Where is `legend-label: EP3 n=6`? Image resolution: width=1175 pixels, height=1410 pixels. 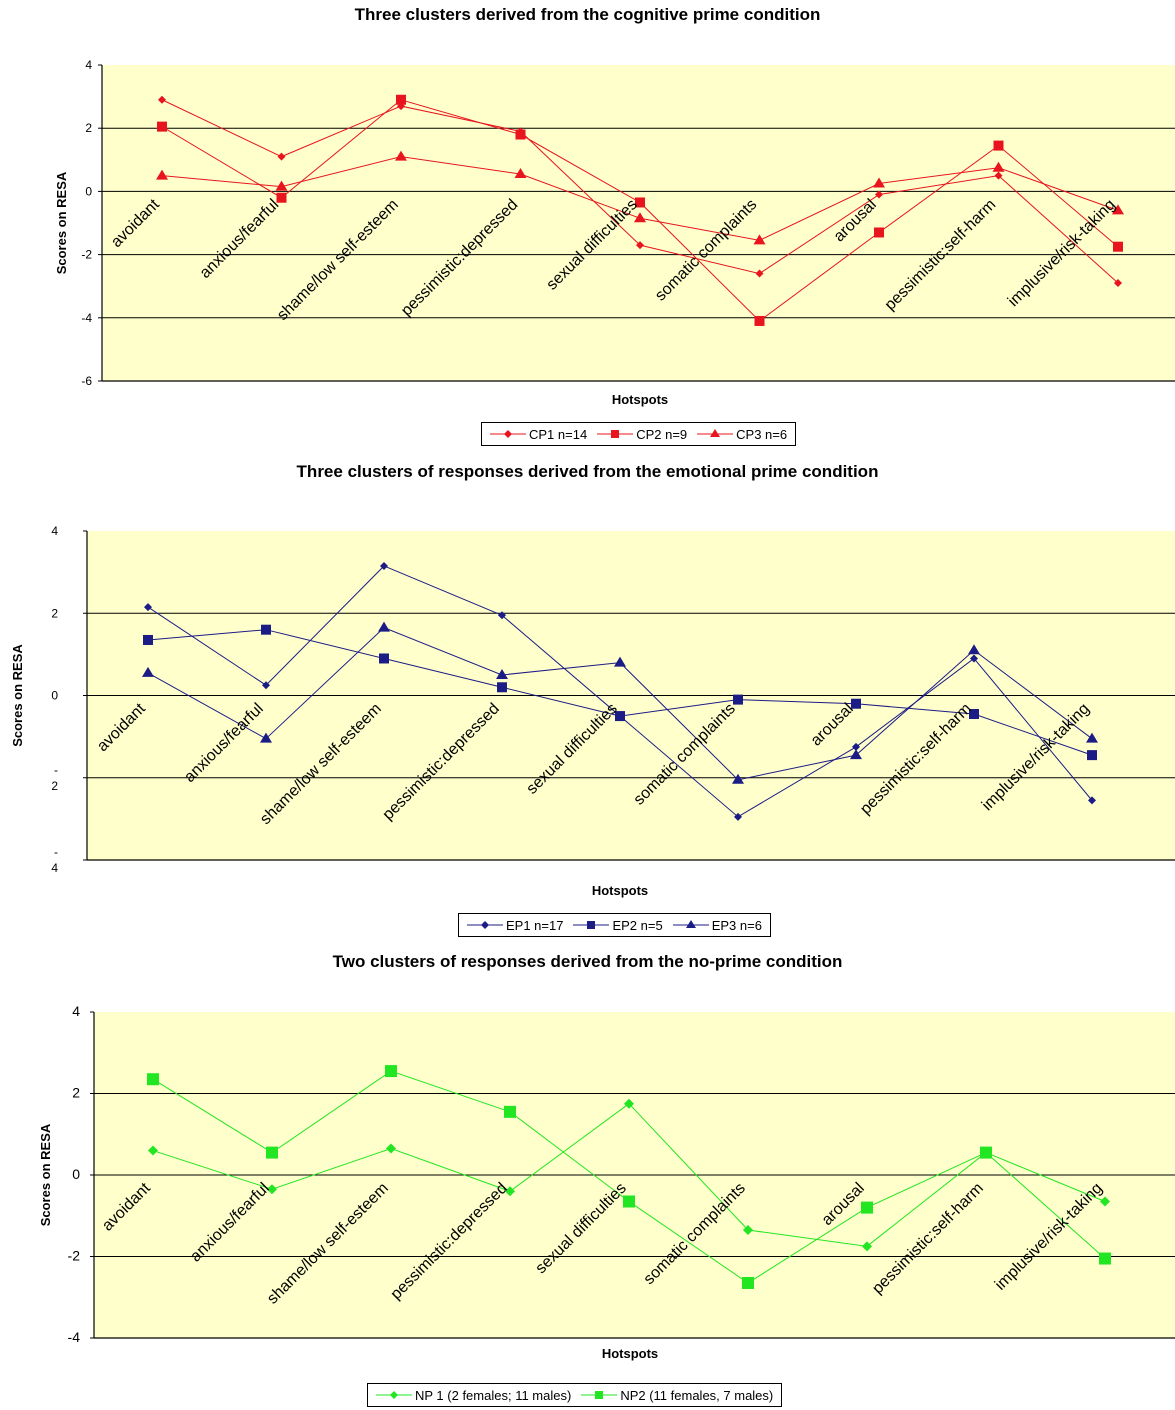
legend-label: EP3 n=6 is located at coordinates (736, 925).